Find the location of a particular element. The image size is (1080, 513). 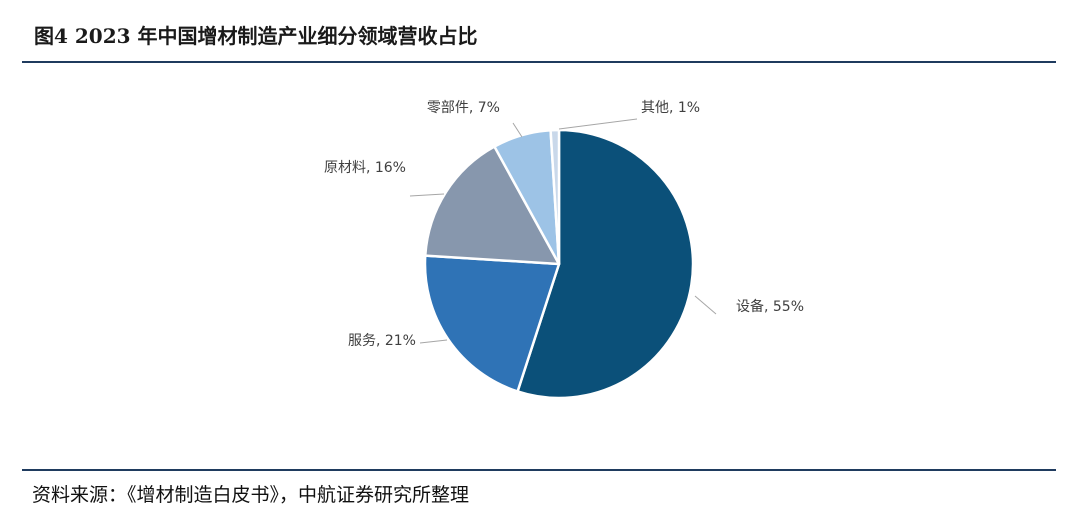

figure-title: 图4 2023 年中国增材制造产业细分领域营收占比 is located at coordinates (256, 36).